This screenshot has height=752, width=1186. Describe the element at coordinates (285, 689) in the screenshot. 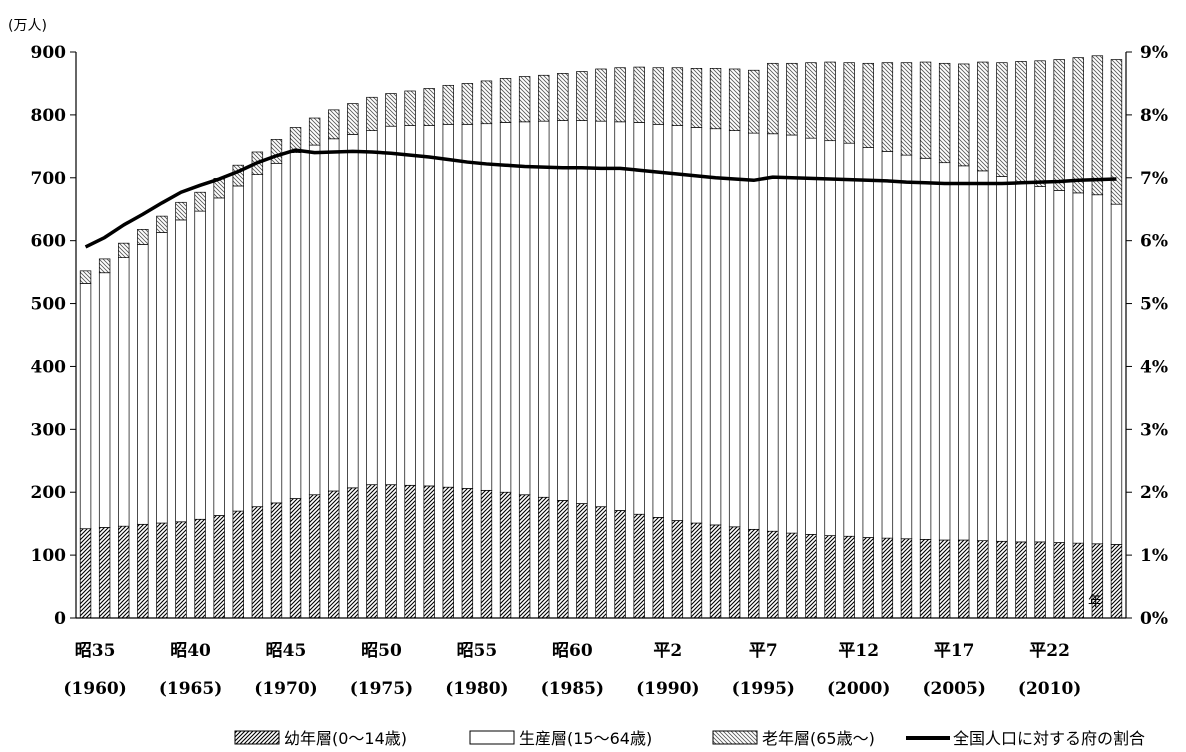

I see `x-tick-label-year: (1970)` at that location.